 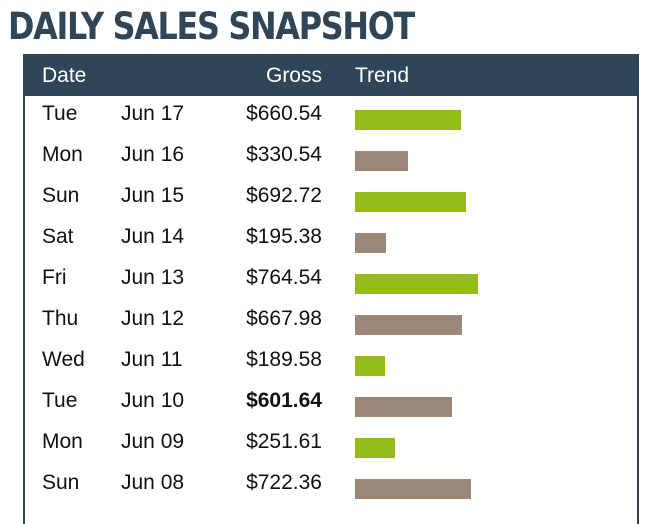 What do you see at coordinates (331, 403) in the screenshot?
I see `table-row: Tue Jun 10 $601.64` at bounding box center [331, 403].